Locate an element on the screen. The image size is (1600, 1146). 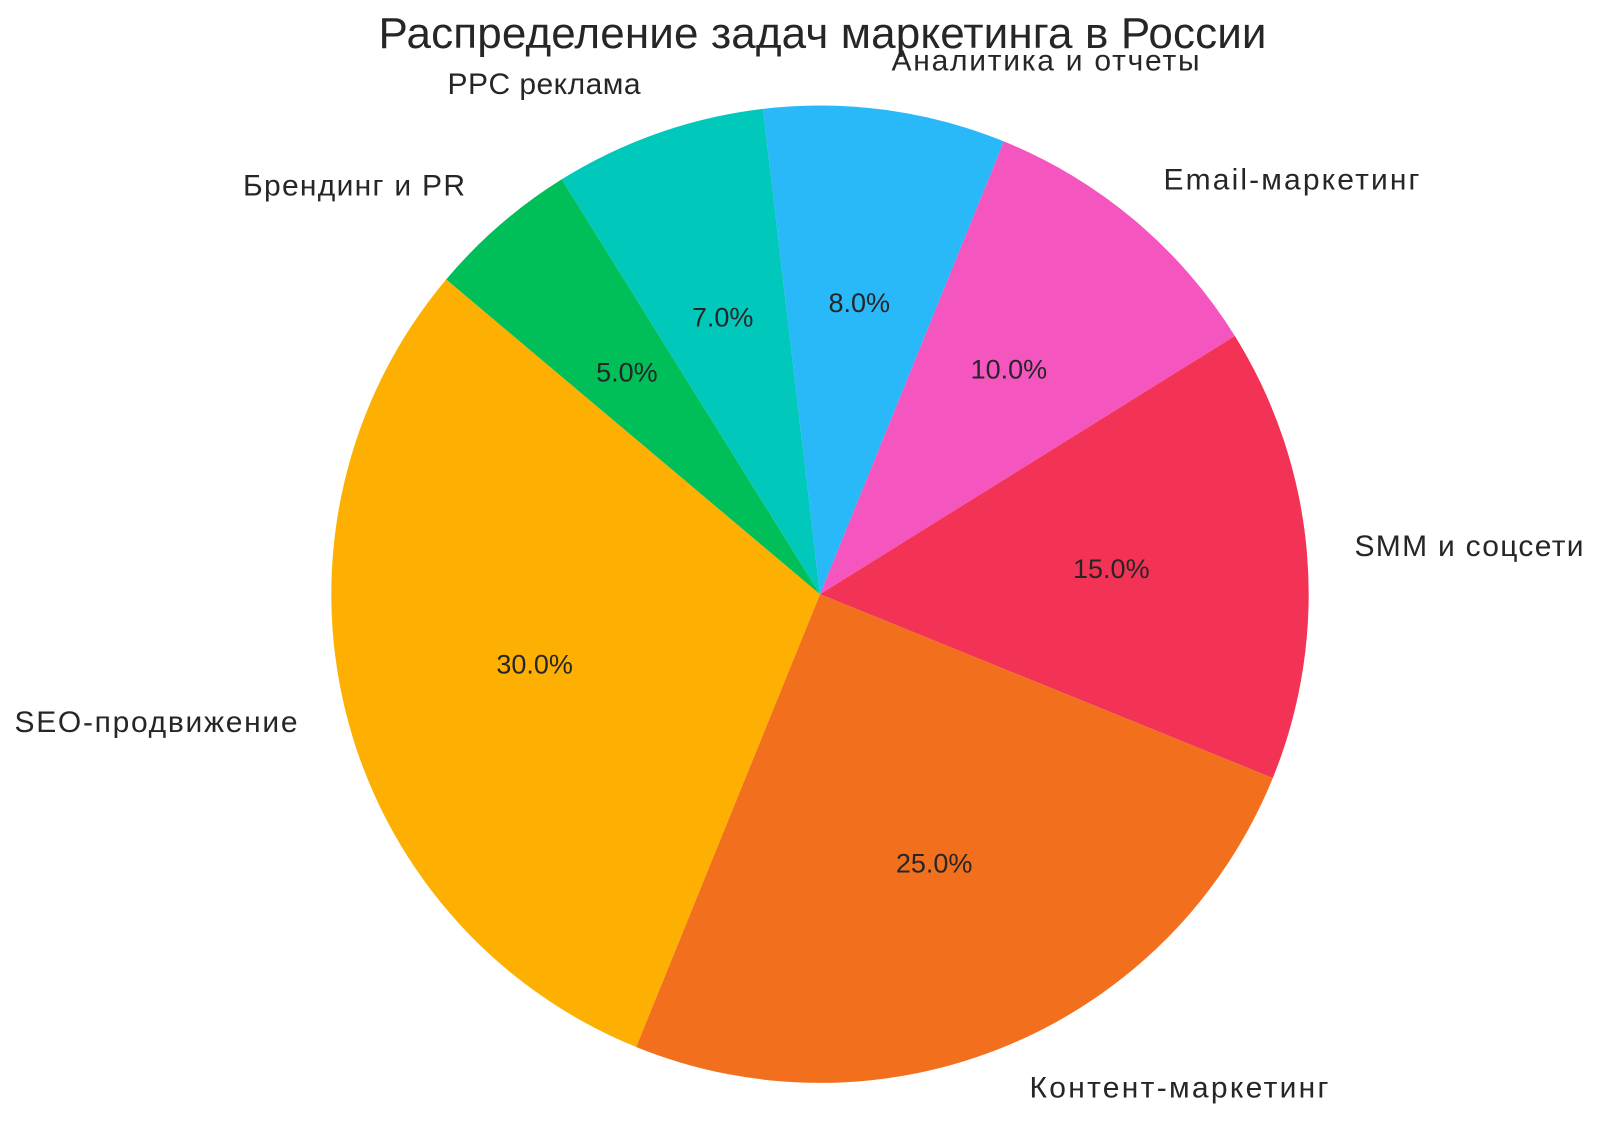
svg-text: 25.0% is located at coordinates (934, 864).